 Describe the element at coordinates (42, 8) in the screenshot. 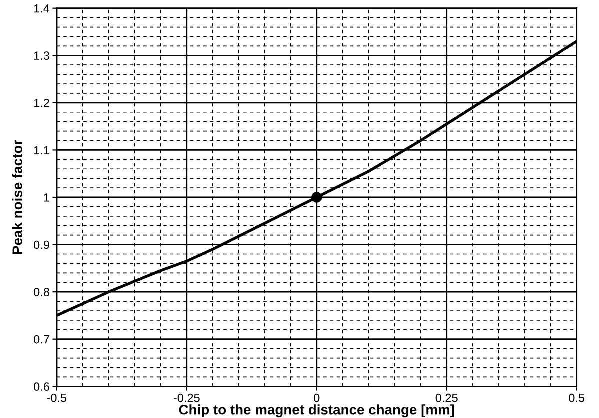

I see `y-tick-label: 1.4` at that location.